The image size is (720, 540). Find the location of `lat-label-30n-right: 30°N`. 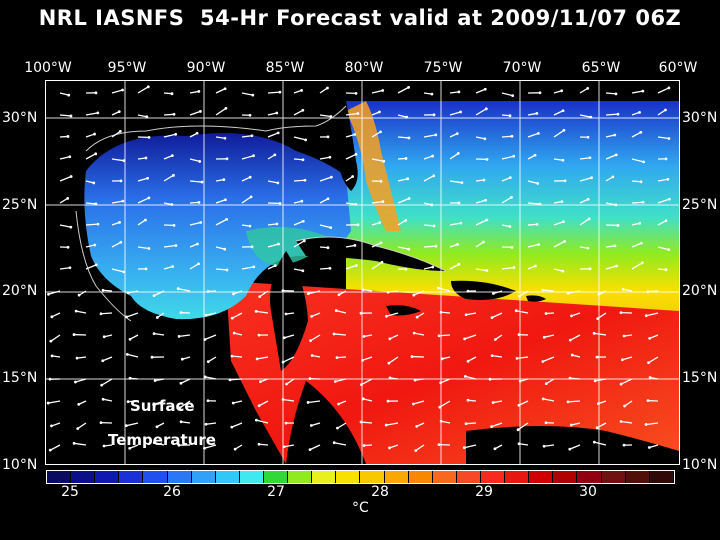

lat-label-30n-right: 30°N is located at coordinates (700, 118).